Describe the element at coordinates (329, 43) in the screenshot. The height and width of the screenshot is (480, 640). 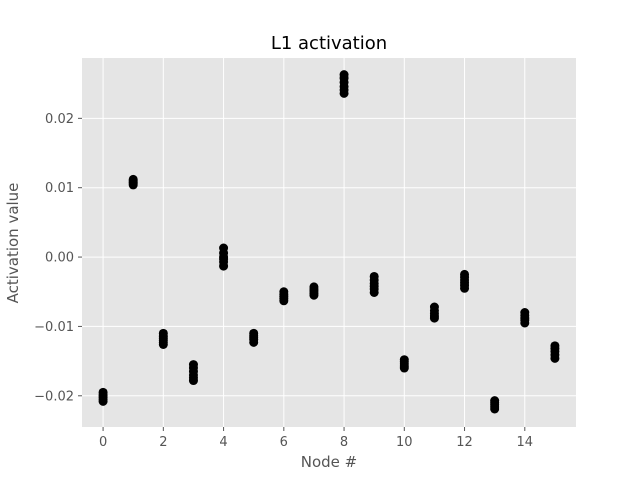
I see `chart-title: L1 activation` at that location.